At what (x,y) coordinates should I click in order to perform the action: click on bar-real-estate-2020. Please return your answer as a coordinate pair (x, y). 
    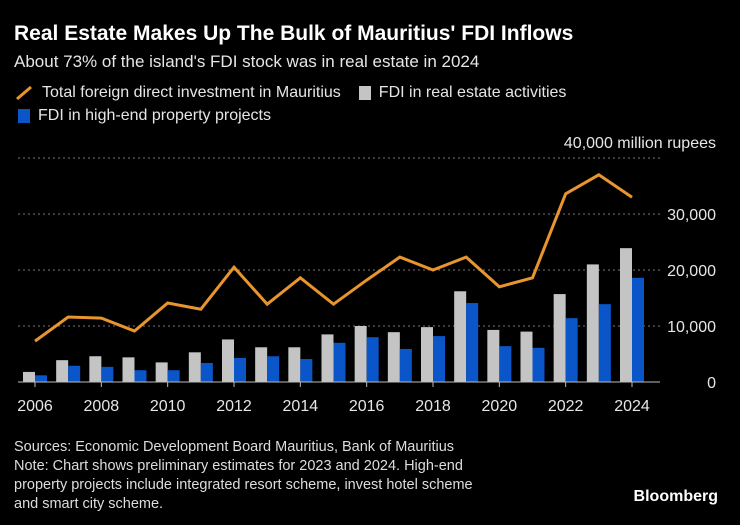
    Looking at the image, I should click on (493, 355).